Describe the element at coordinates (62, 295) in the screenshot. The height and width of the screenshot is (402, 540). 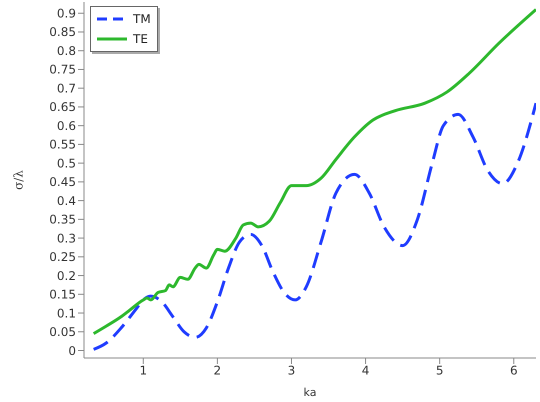
I see `y-tick-label: 0.15` at that location.